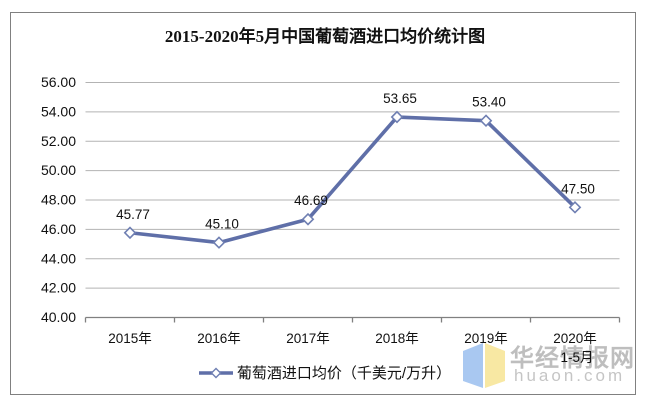 This screenshot has width=650, height=410. I want to click on chart-title: 2015-2020年5月中国葡萄酒进口均价统计图, so click(325, 36).